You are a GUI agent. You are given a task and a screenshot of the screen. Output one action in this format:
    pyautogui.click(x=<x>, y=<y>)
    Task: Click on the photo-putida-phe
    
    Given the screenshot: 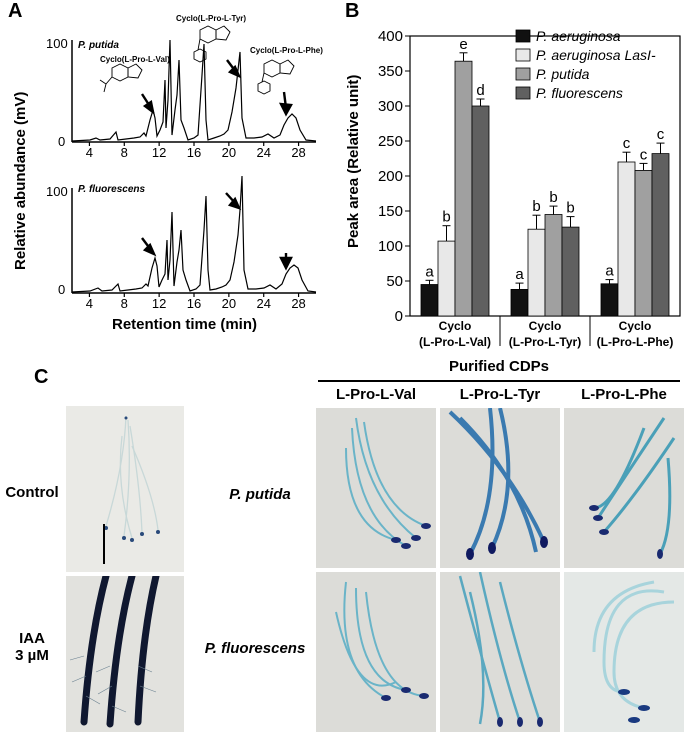 What is the action you would take?
    pyautogui.click(x=624, y=488)
    